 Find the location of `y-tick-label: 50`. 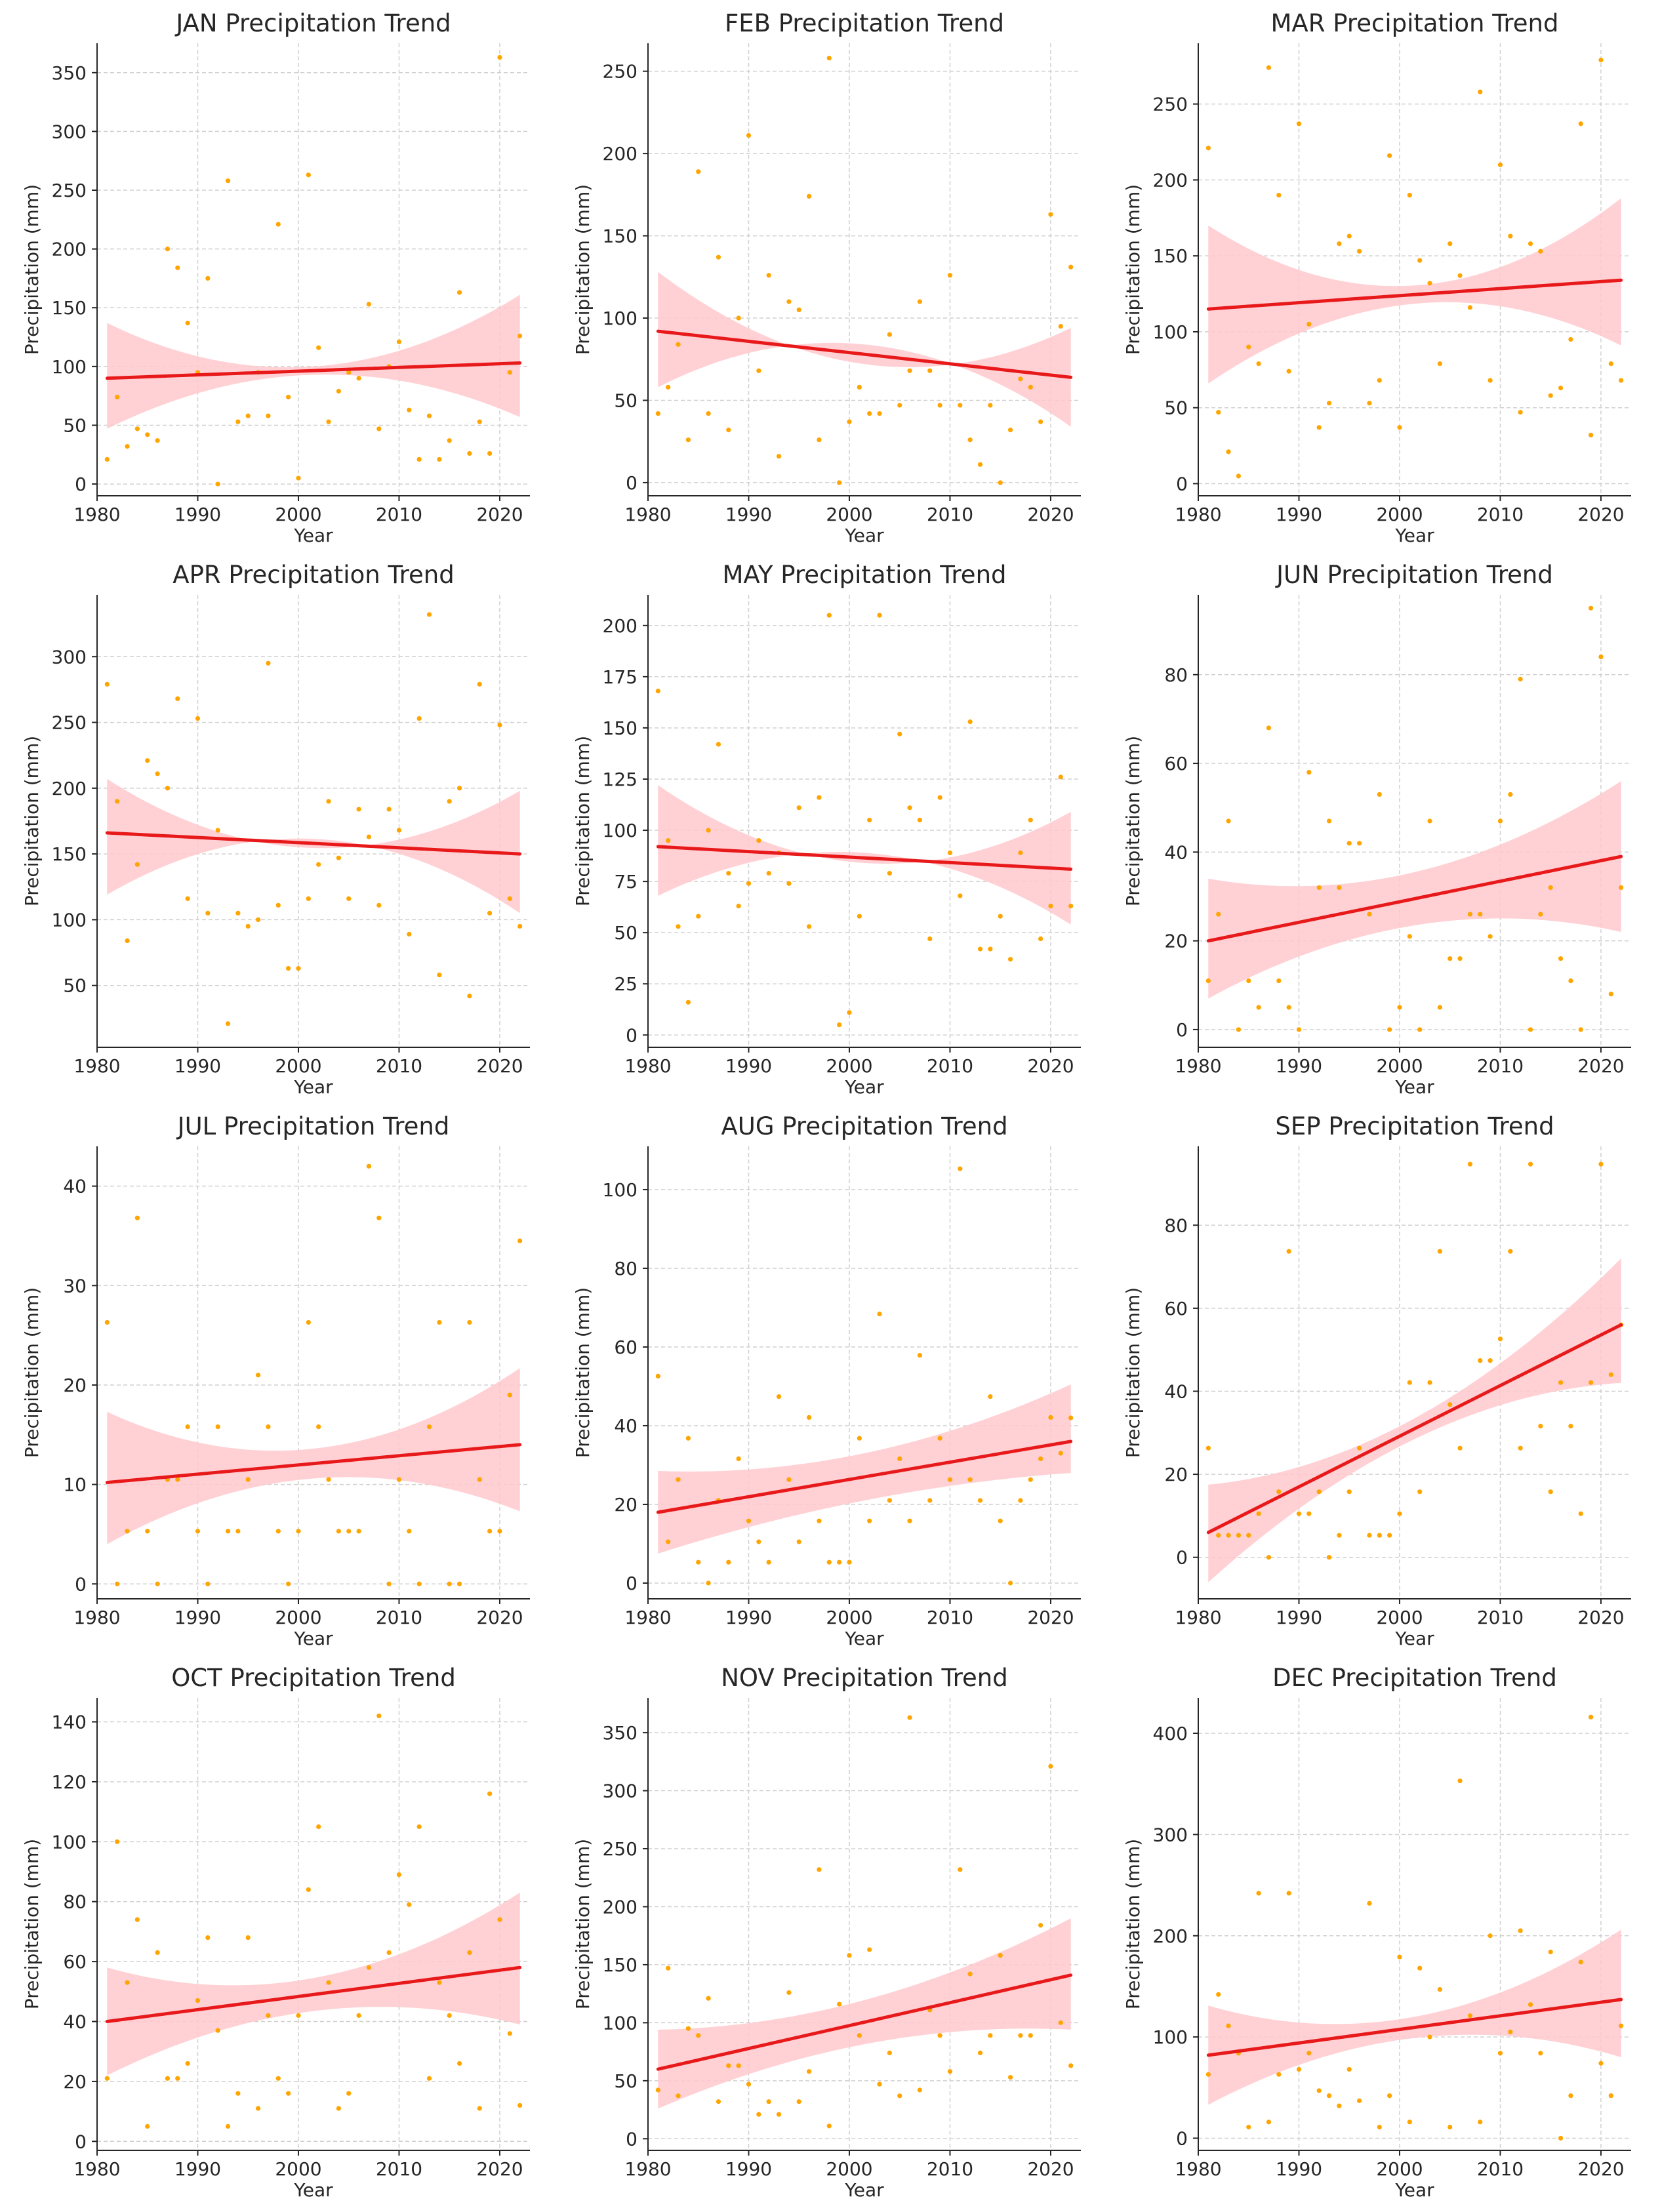

y-tick-label: 50 is located at coordinates (75, 986).